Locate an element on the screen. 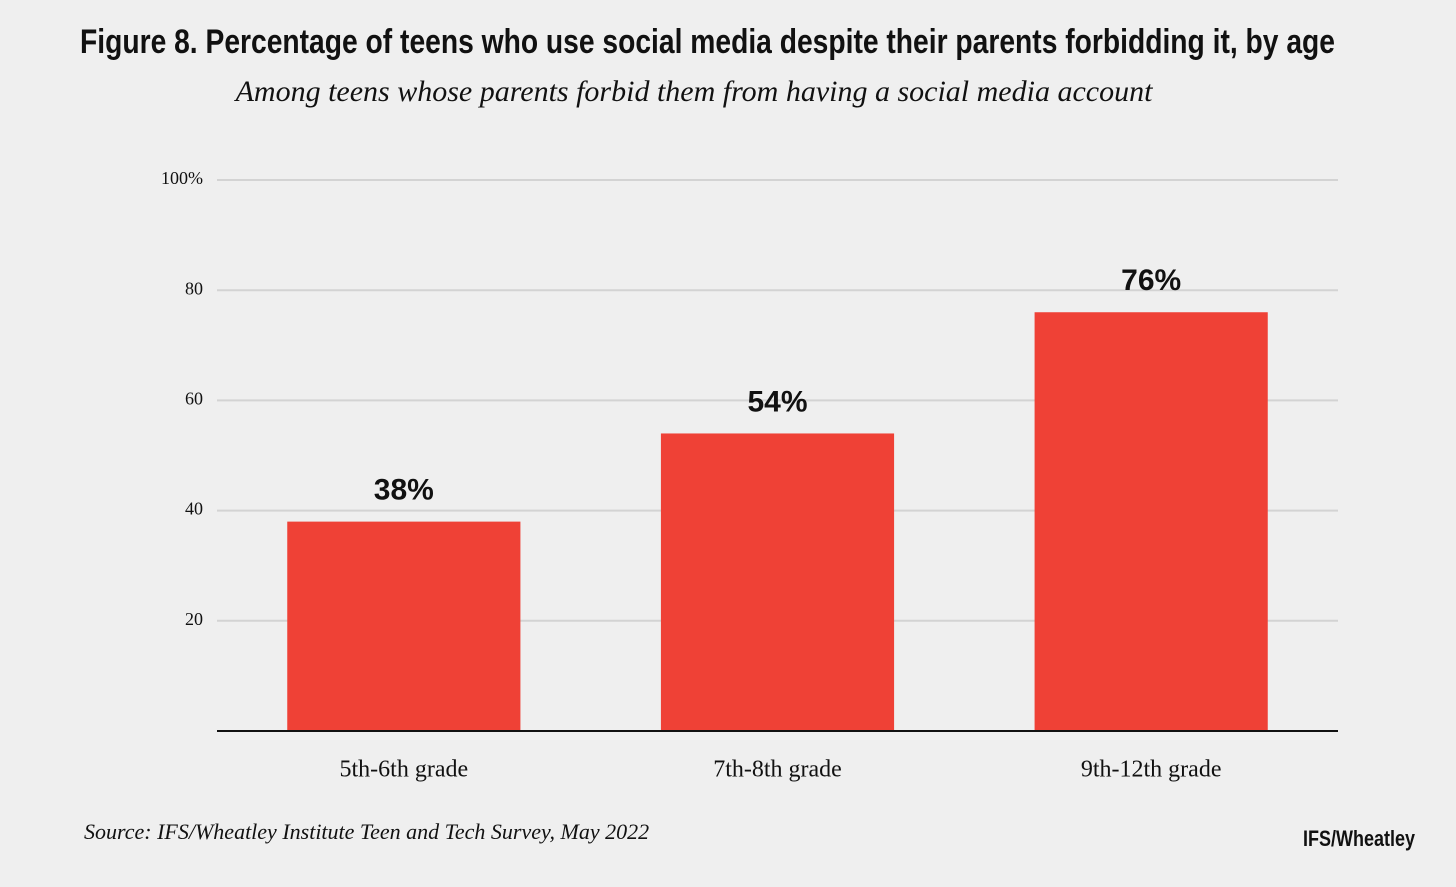  y-tick-label: 100% is located at coordinates (182, 178).